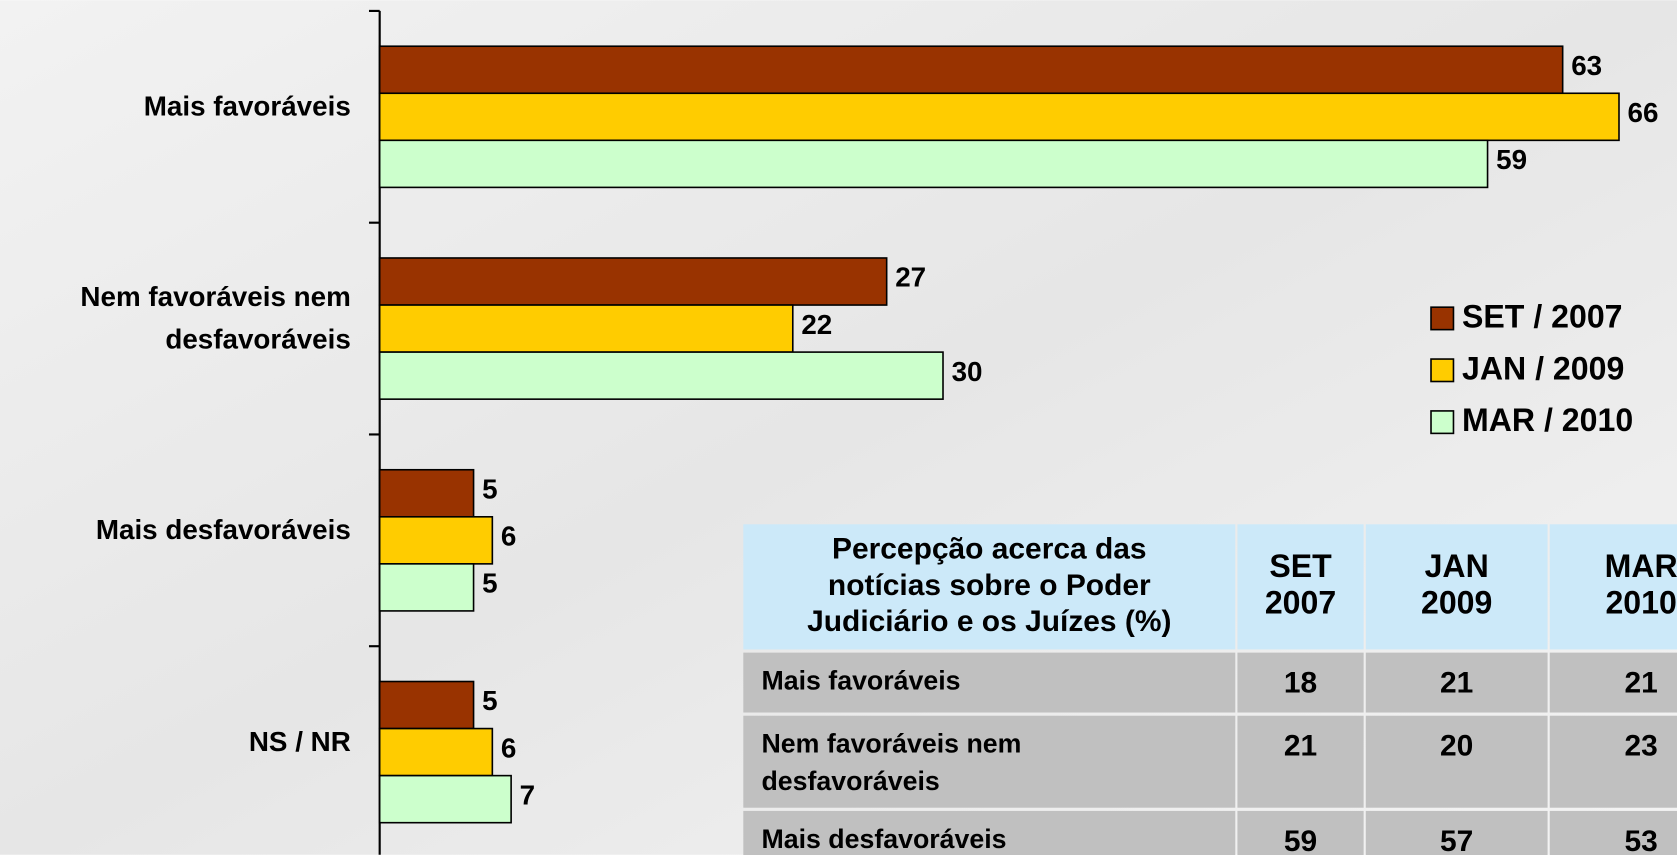 The image size is (1677, 855). What do you see at coordinates (1641, 746) in the screenshot?
I see `table-value: 23` at bounding box center [1641, 746].